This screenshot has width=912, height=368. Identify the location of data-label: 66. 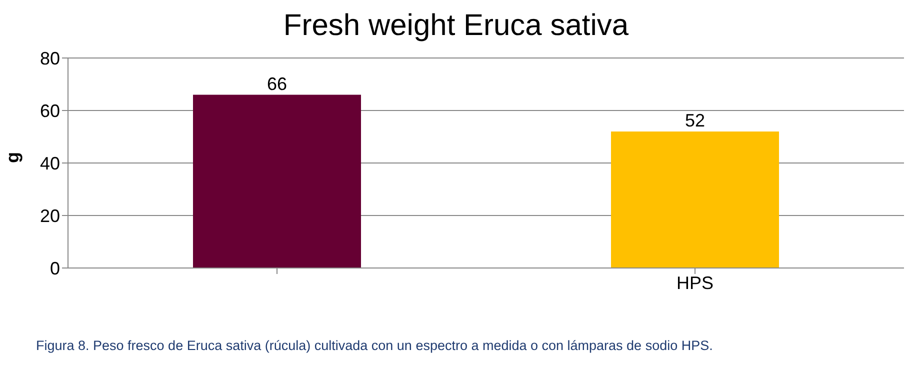
(277, 84).